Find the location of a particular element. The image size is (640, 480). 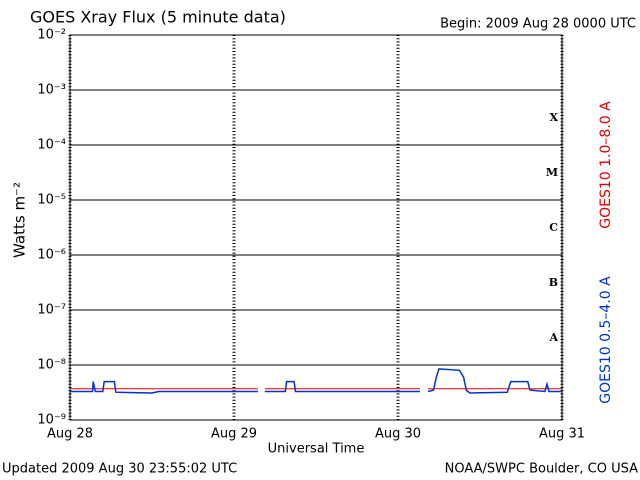

legend-label: GOES10 1.0–8.0 A is located at coordinates (606, 165).